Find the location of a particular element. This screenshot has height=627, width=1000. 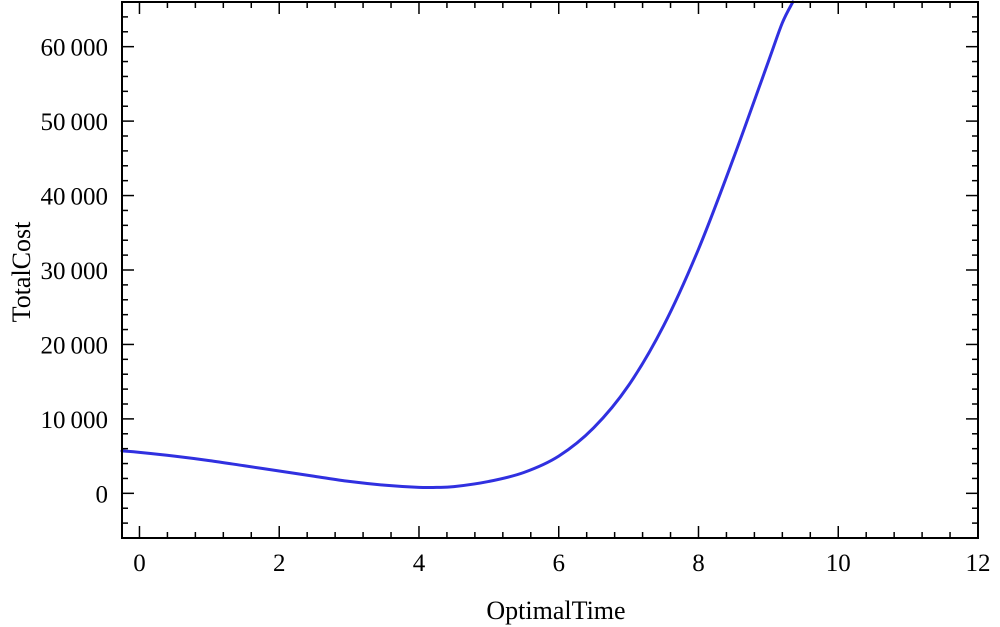

y-tick-label: 10 000 is located at coordinates (74, 420).